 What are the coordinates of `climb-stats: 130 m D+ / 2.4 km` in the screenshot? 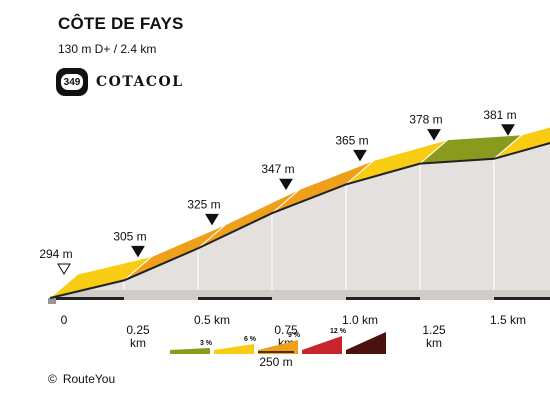 It's located at (107, 49).